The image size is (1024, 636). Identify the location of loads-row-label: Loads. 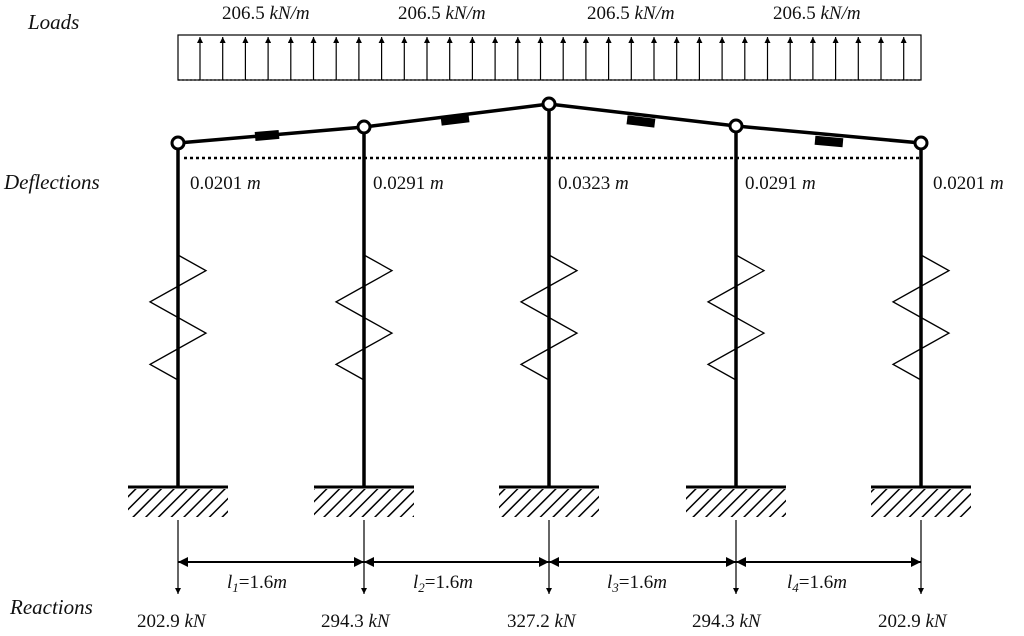
(53, 22).